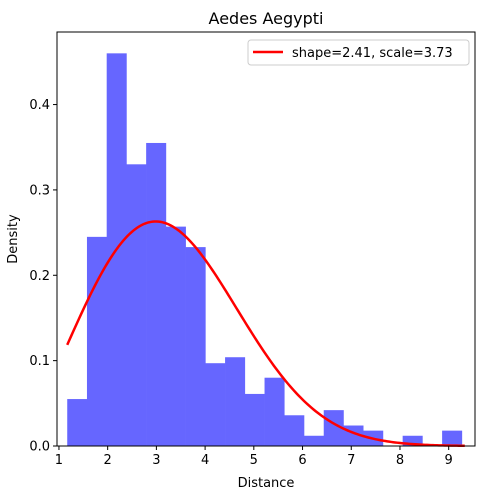  Describe the element at coordinates (39, 361) in the screenshot. I see `y-tick-label: 0.1` at that location.